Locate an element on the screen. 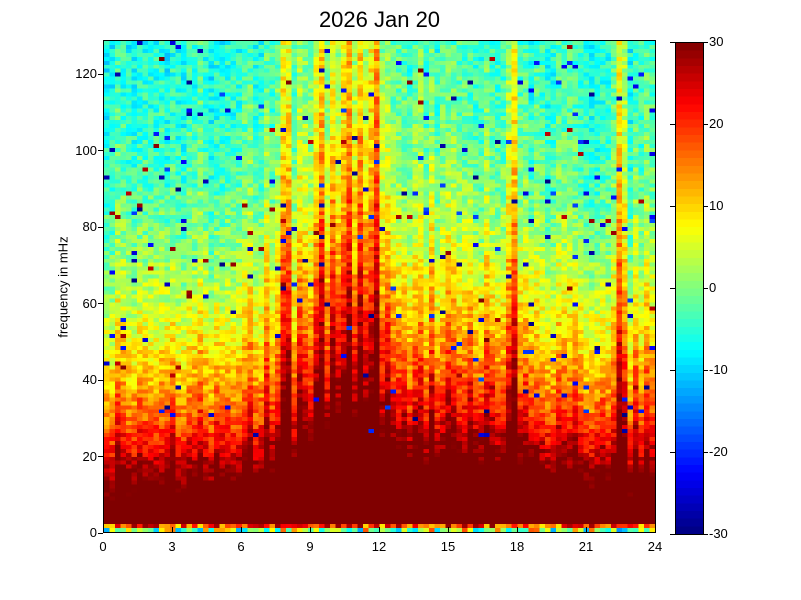  colorbar-tick-label: -20 is located at coordinates (718, 451).